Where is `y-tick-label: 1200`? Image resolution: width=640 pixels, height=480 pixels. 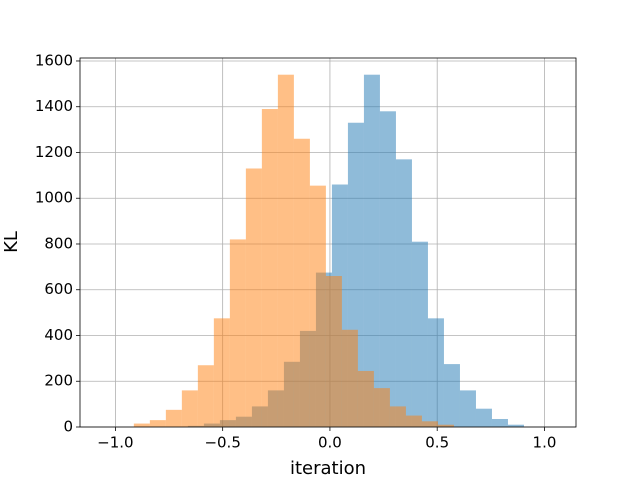 y-tick-label: 1200 is located at coordinates (54, 152).